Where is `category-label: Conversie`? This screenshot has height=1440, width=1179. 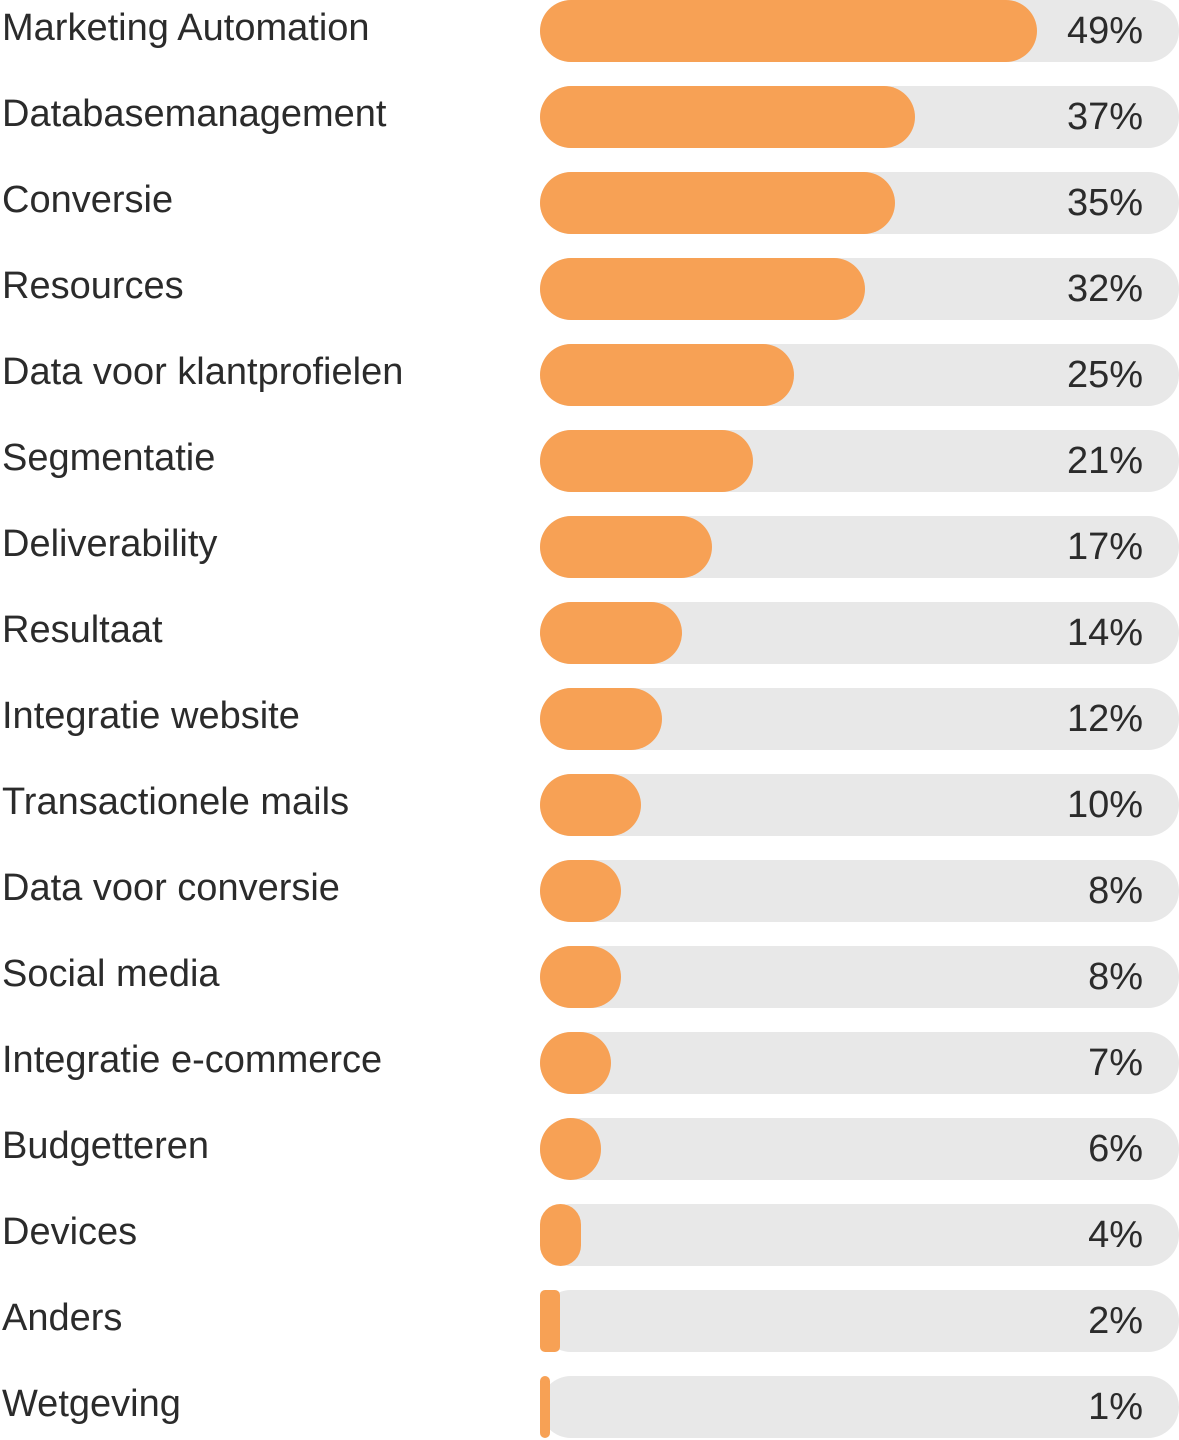
category-label: Conversie is located at coordinates (88, 200).